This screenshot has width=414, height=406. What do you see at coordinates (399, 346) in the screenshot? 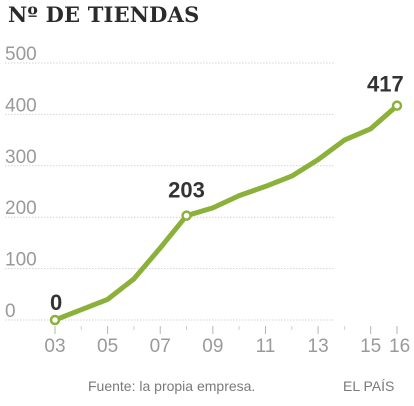
I see `x-tick-label-16: 16` at bounding box center [399, 346].